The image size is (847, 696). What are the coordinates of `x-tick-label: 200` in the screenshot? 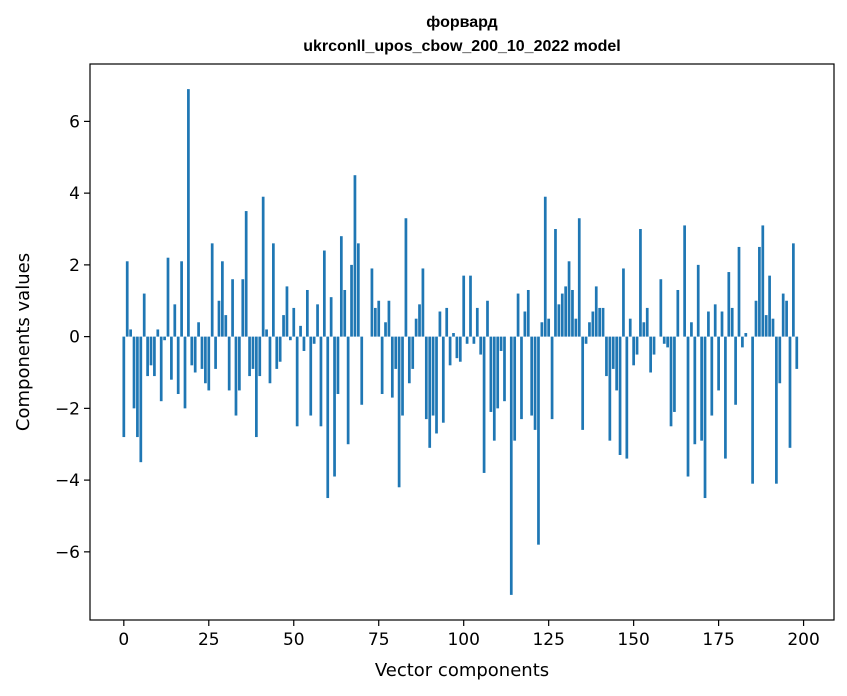 It's located at (803, 640).